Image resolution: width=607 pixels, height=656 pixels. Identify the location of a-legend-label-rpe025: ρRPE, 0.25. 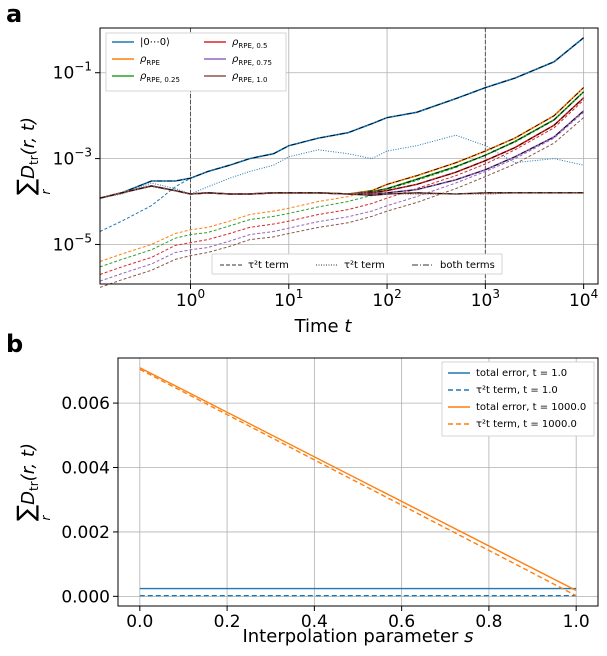
(160, 77).